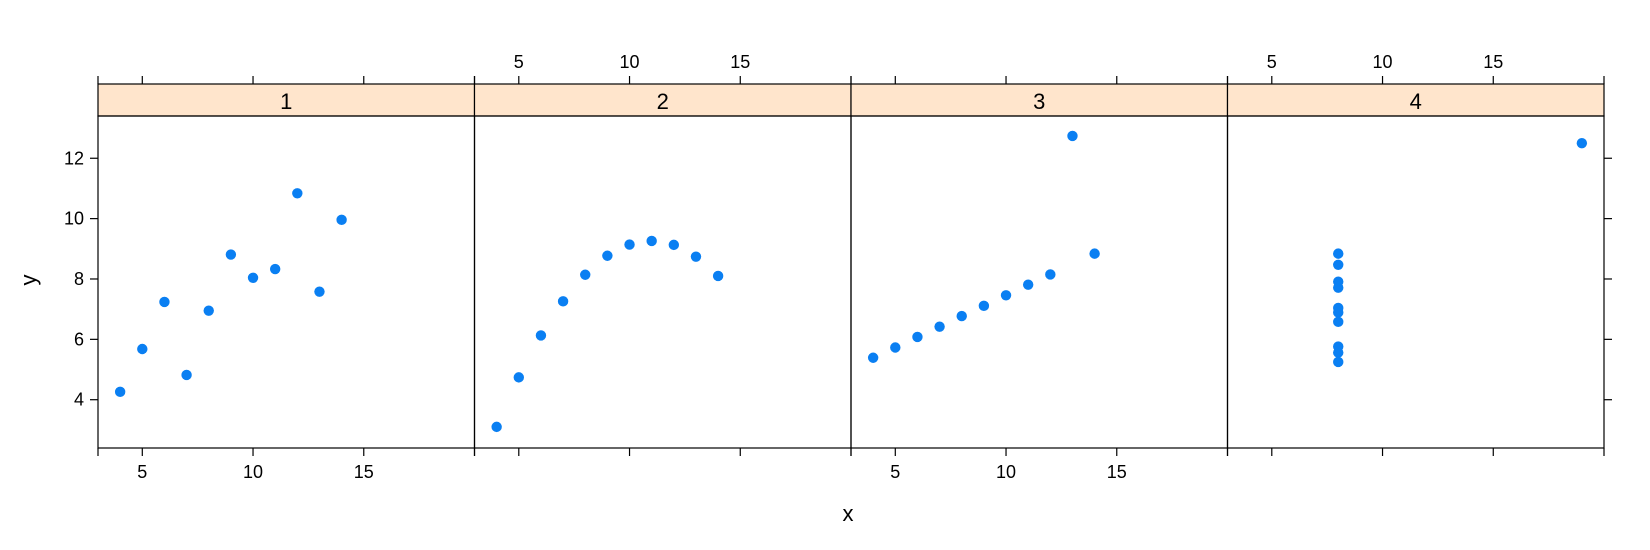 The width and height of the screenshot is (1650, 550). What do you see at coordinates (74, 158) in the screenshot?
I see `y-tick-label-12: 12` at bounding box center [74, 158].